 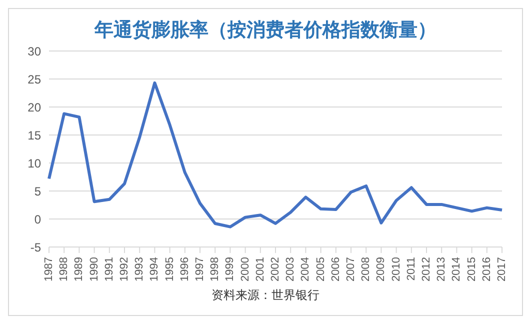 I want to click on x-tick-label: 2017, so click(x=502, y=269).